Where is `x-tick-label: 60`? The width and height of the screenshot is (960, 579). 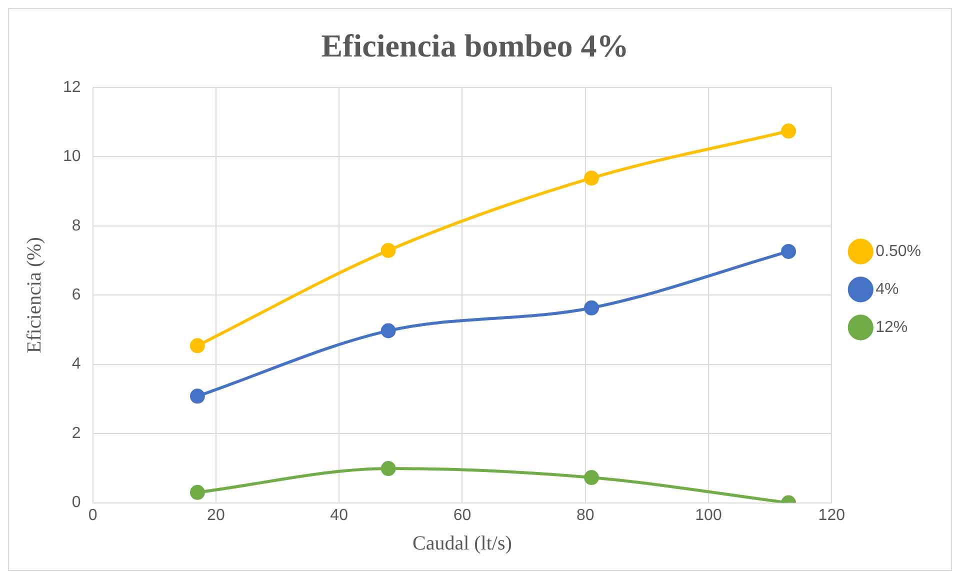
x-tick-label: 60 is located at coordinates (462, 515).